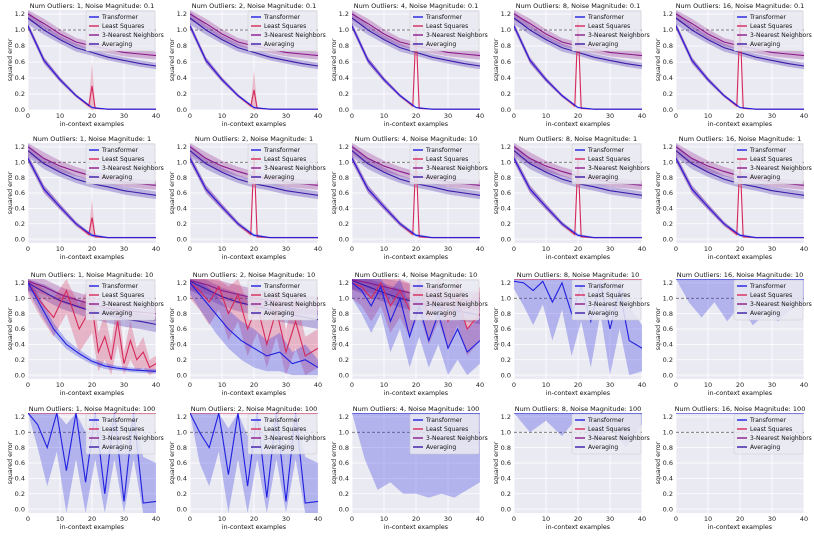  Describe the element at coordinates (578, 275) in the screenshot. I see `subplot-title: Num Outliers: 8, Noise Magnitude: 10` at that location.